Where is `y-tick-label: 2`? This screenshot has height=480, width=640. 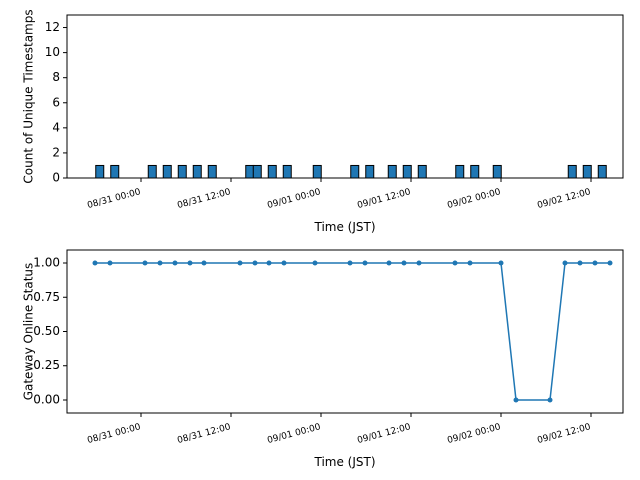
y-tick-label: 2 is located at coordinates (56, 152).